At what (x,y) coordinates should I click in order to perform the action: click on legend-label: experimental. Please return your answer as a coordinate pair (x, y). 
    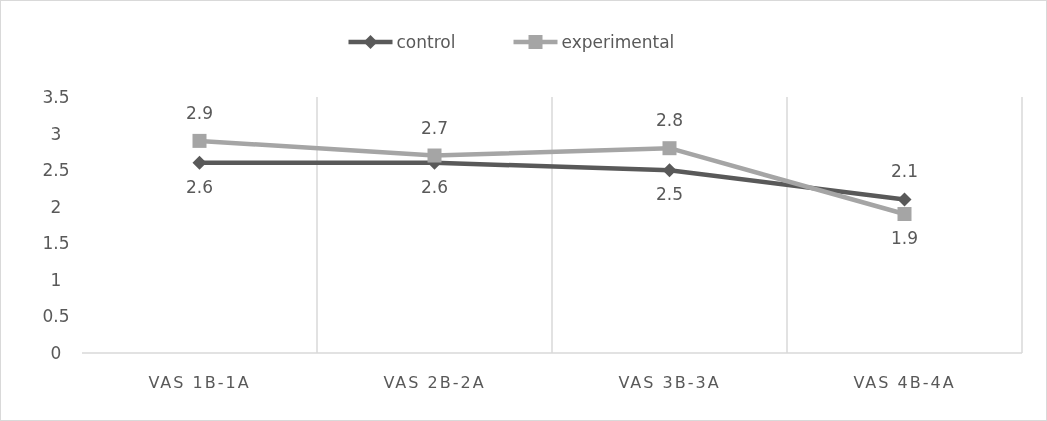
    Looking at the image, I should click on (618, 41).